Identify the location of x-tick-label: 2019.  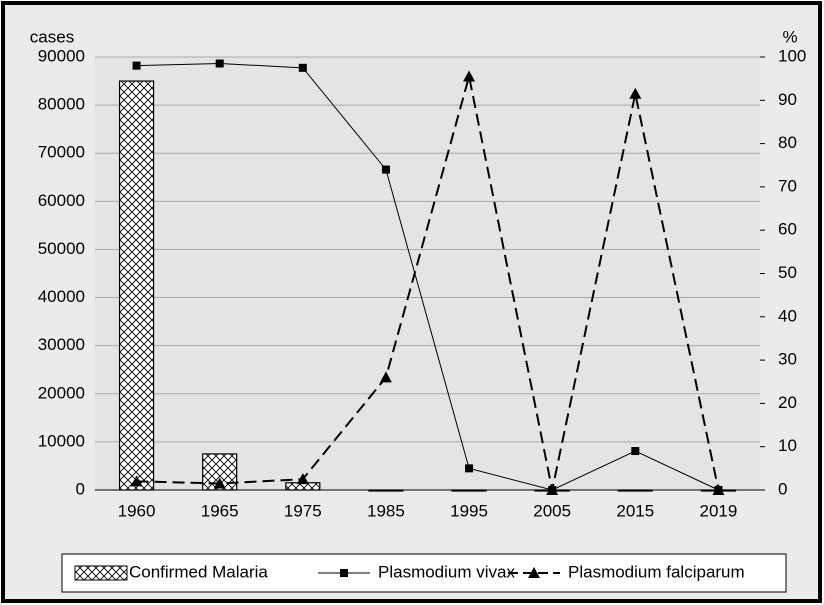
(719, 510).